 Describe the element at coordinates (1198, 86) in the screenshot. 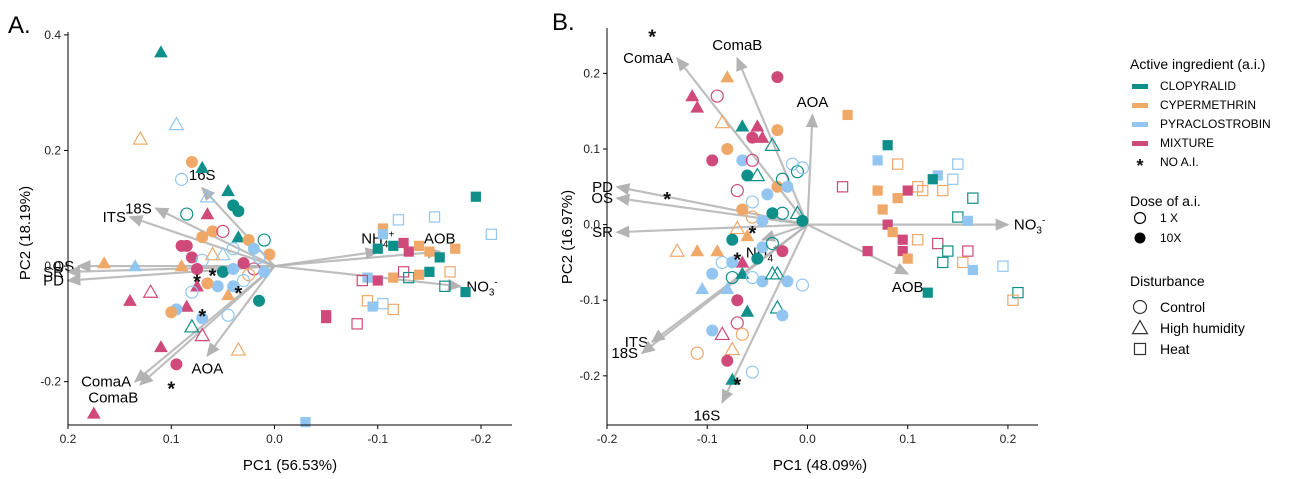

I see `legend-ai-label: CLOPYRALID` at that location.